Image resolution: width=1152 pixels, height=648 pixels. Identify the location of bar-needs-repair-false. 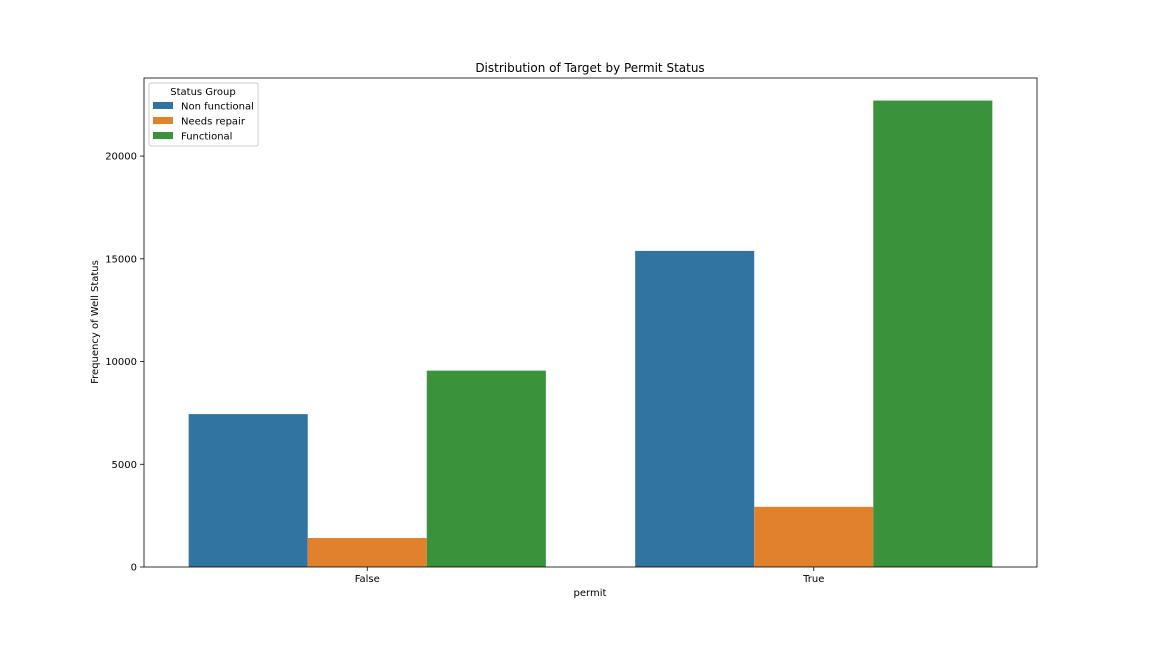
(367, 552).